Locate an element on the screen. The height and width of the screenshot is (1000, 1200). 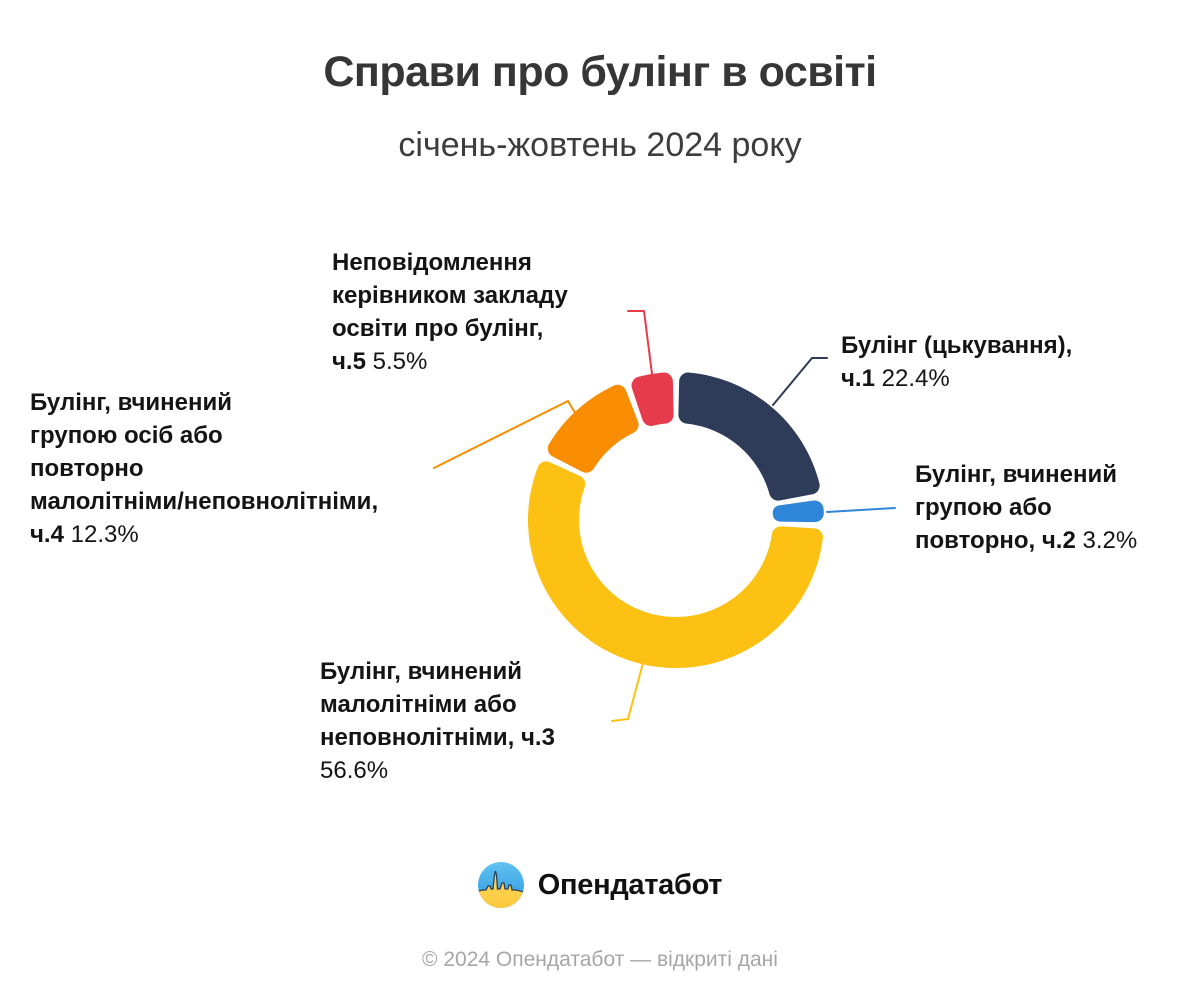
leader-line-ch5 is located at coordinates (640, 342).